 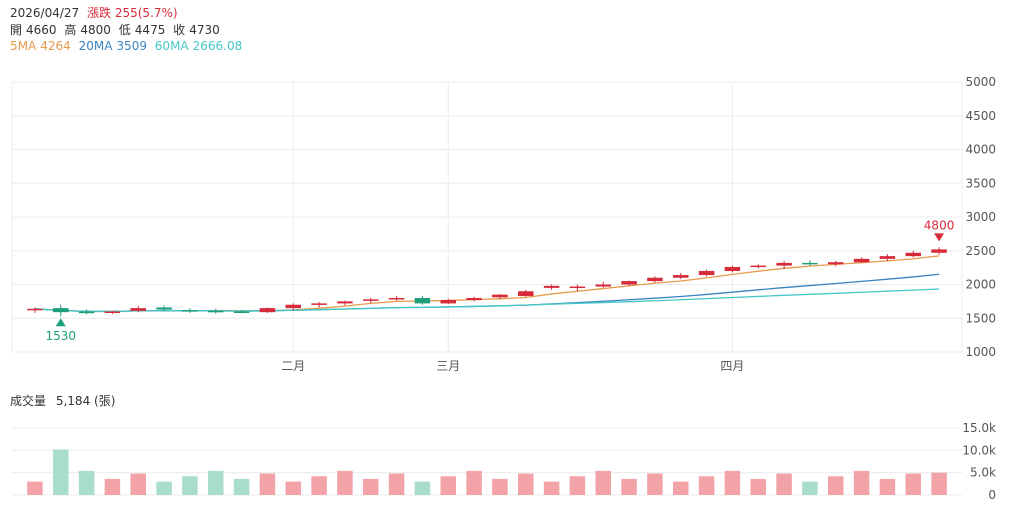 I want to click on price-tick-label: 3000, so click(x=980, y=217).